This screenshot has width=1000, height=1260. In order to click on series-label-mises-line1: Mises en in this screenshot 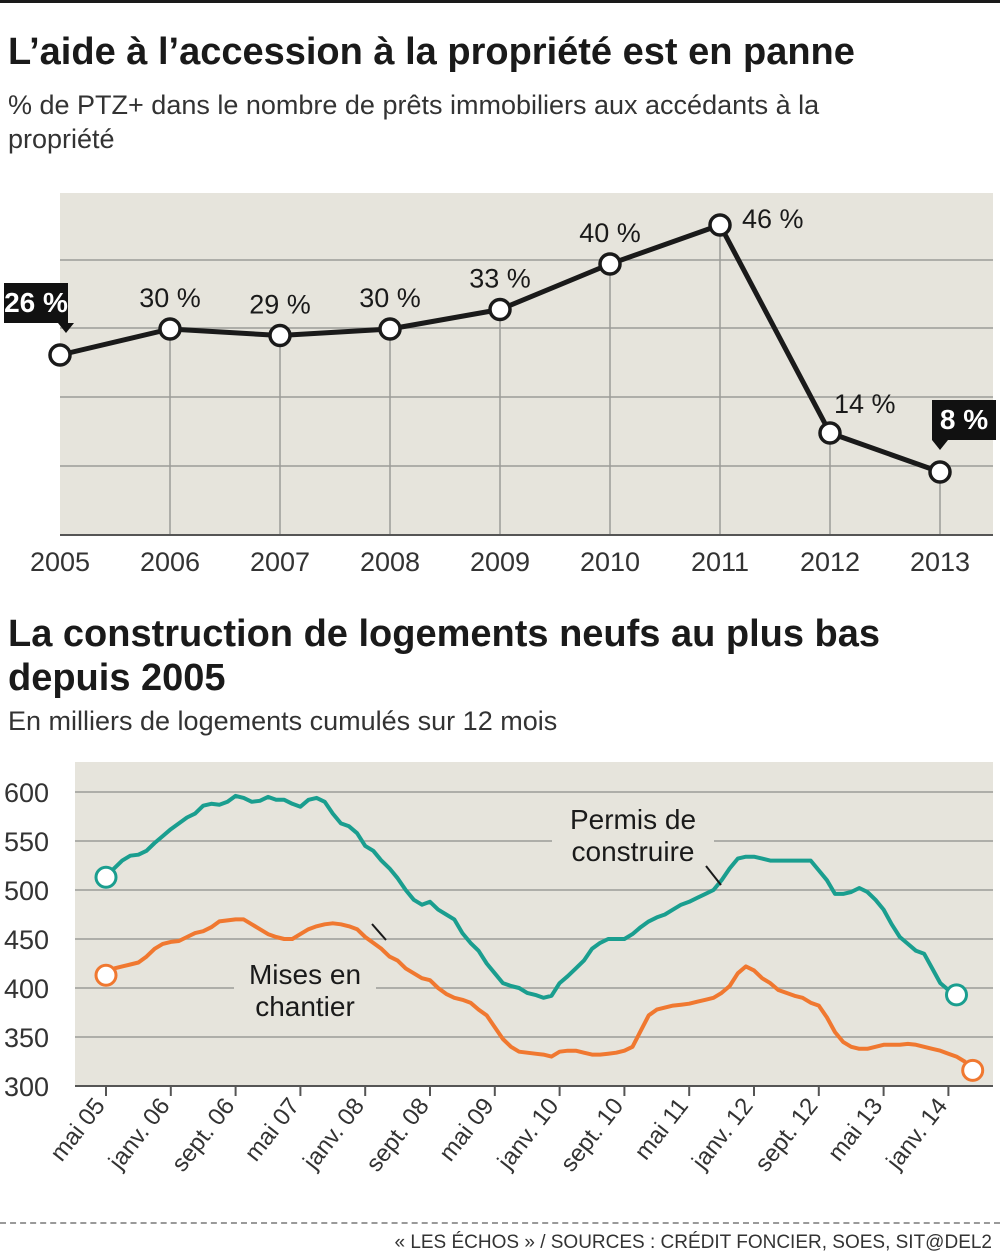, I will do `click(305, 974)`.